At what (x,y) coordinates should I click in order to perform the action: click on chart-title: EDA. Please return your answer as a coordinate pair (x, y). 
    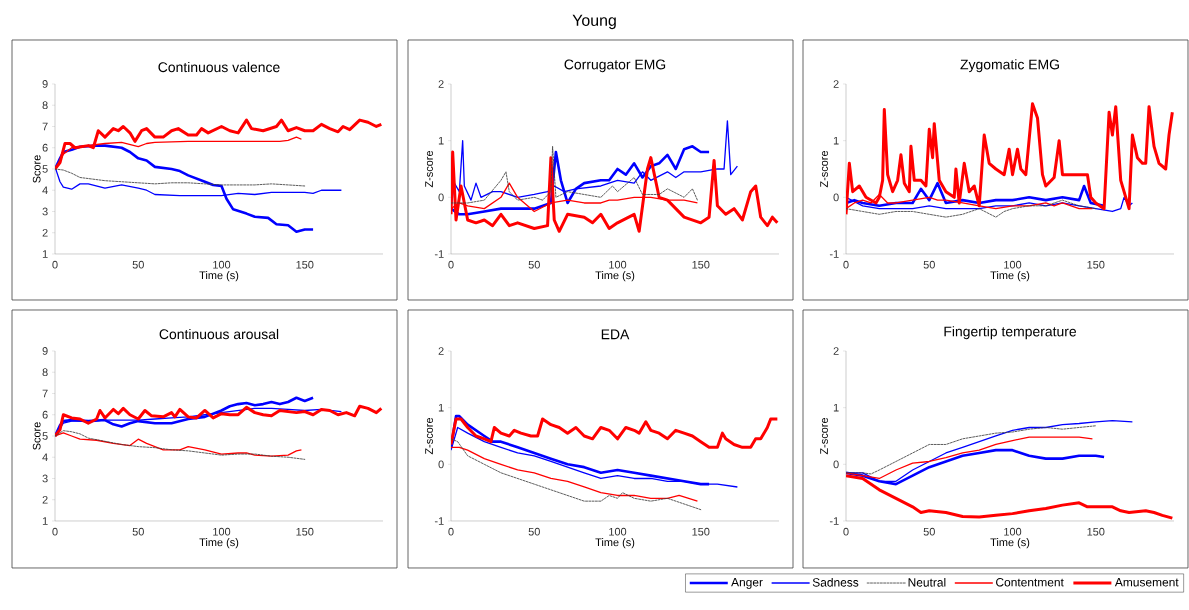
    Looking at the image, I should click on (615, 334).